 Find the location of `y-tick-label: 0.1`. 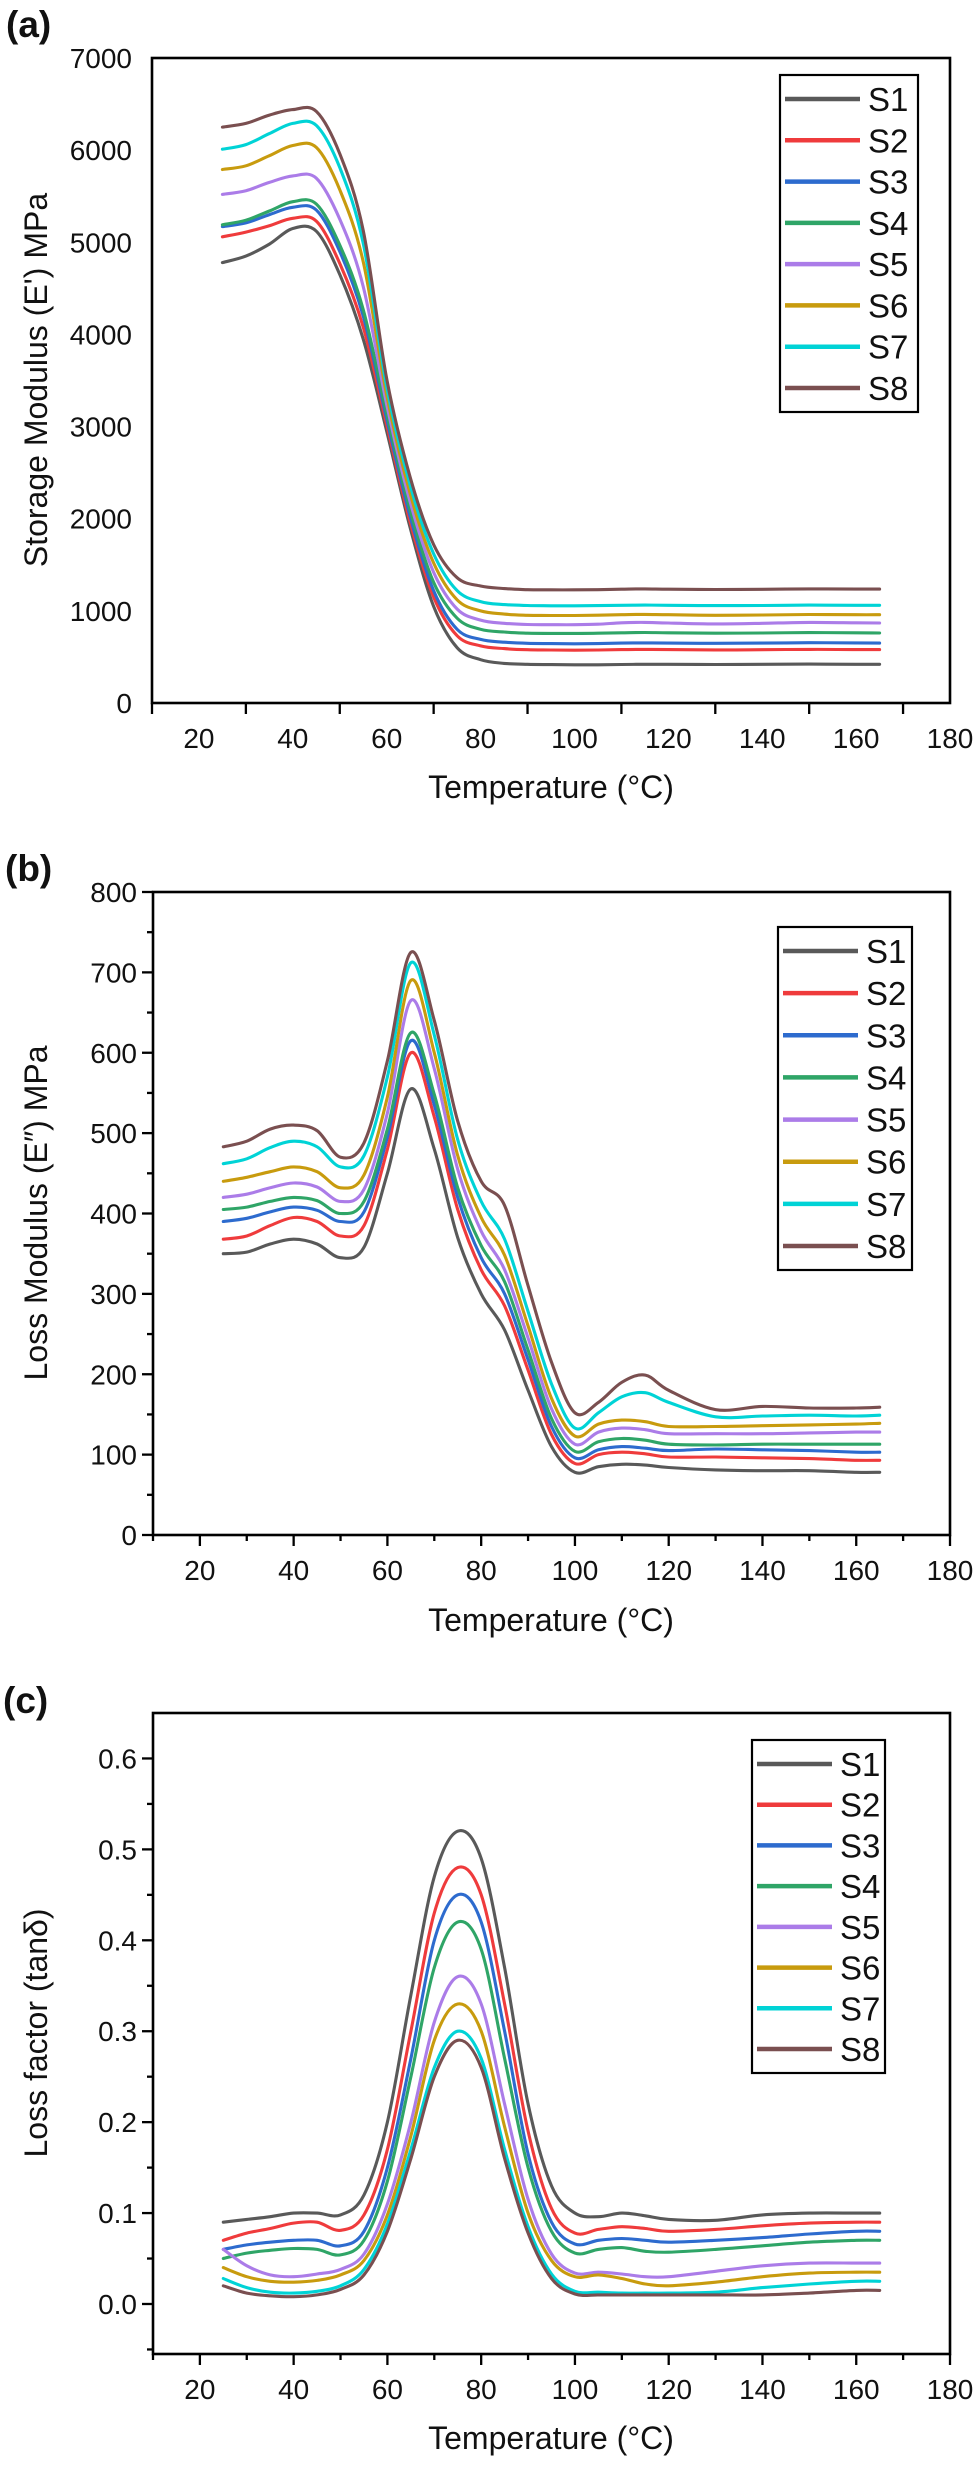

y-tick-label: 0.1 is located at coordinates (117, 2213).